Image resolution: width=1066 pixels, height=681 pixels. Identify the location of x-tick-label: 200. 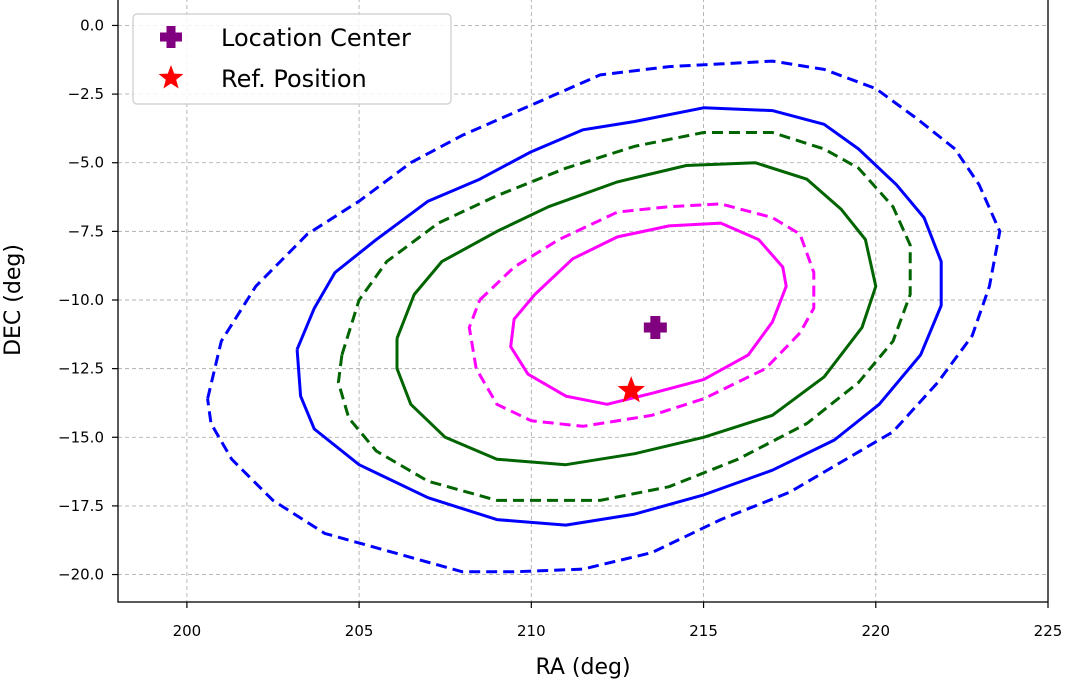
(187, 631).